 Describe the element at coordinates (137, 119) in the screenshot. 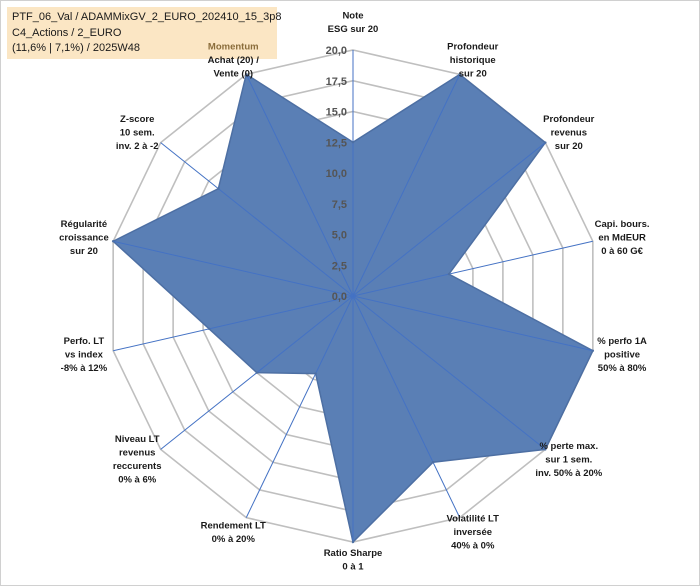

I see `axis-label-line: Z-score` at that location.